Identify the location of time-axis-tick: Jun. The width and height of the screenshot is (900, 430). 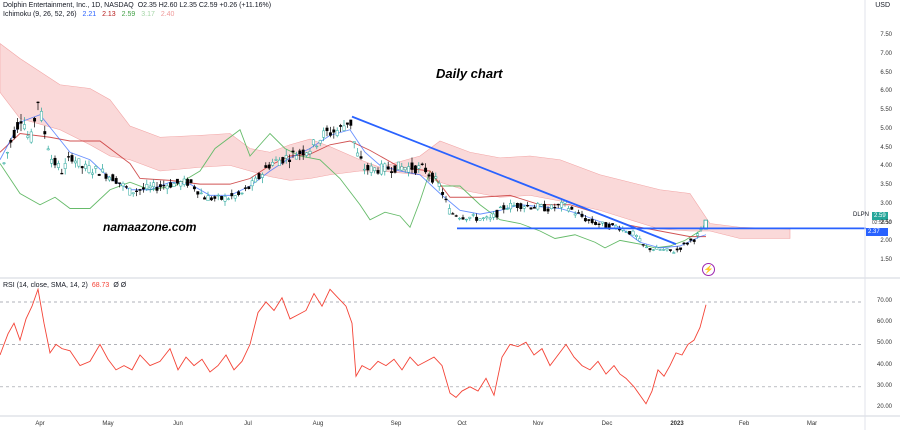
(178, 424).